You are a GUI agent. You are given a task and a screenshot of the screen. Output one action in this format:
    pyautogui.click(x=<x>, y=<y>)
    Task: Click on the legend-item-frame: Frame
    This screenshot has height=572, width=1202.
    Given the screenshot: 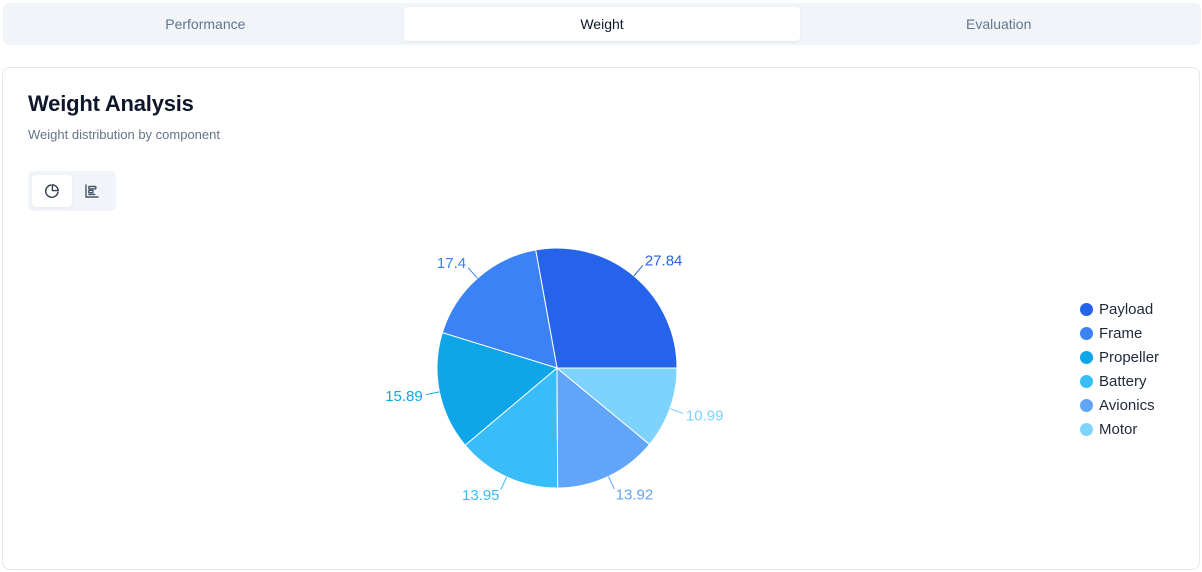 What is the action you would take?
    pyautogui.click(x=1139, y=333)
    